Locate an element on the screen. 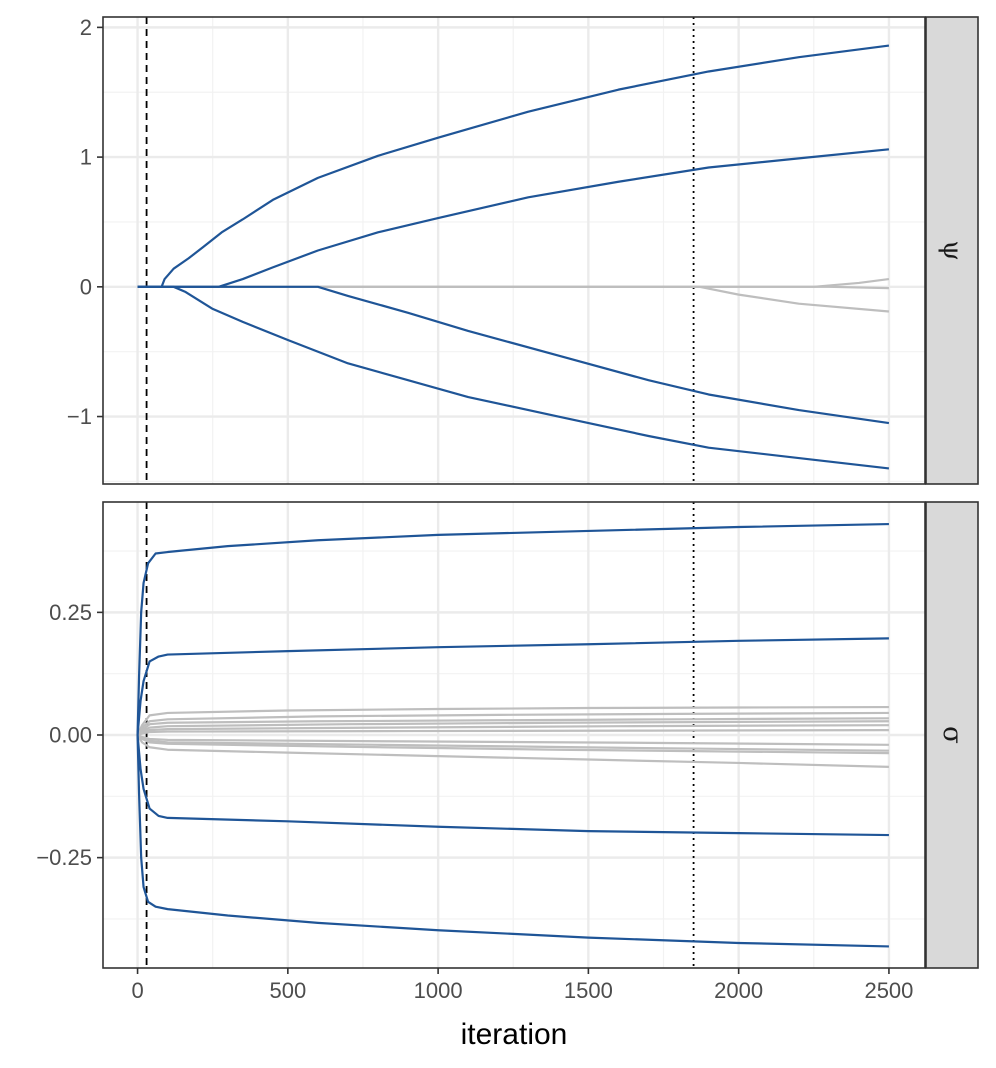 The height and width of the screenshot is (1068, 996). sigma-strip is located at coordinates (952, 735).